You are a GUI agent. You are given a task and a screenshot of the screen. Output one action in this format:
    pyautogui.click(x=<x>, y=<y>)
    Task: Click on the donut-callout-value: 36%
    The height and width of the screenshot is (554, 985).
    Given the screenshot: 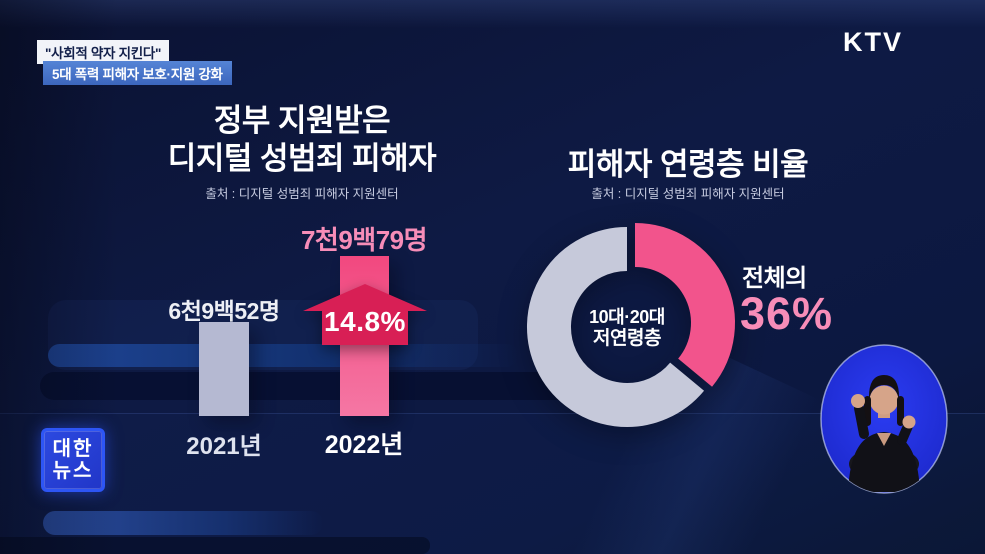 What is the action you would take?
    pyautogui.click(x=787, y=313)
    